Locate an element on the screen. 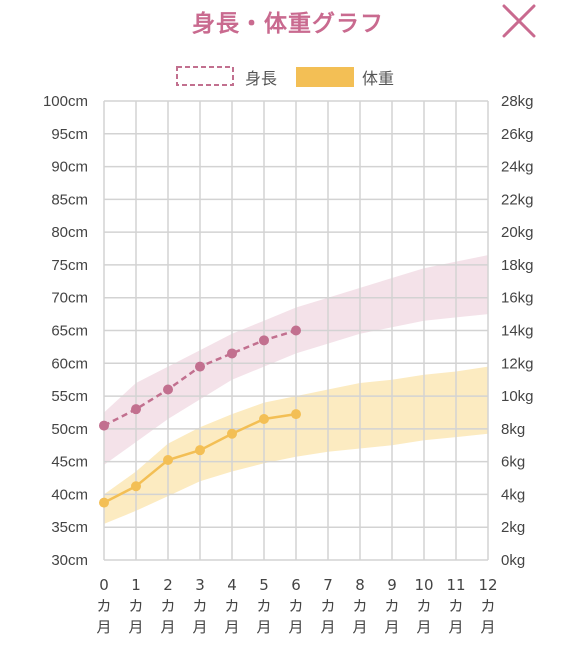 Image resolution: width=576 pixels, height=668 pixels. chart-legend: 身長 体重 is located at coordinates (288, 76).